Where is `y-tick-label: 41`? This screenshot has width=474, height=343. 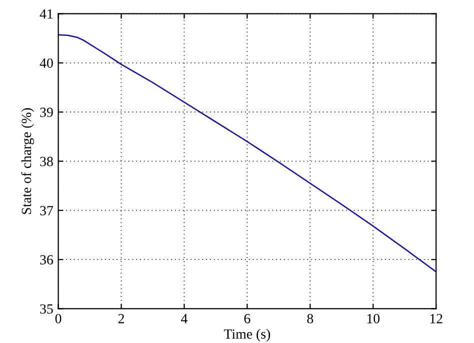 y-tick-label: 41 is located at coordinates (46, 14).